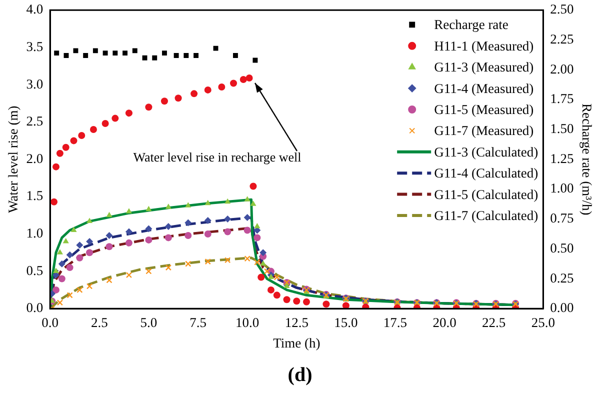  I want to click on legend-label: G11-5 (Calculated), so click(486, 194).